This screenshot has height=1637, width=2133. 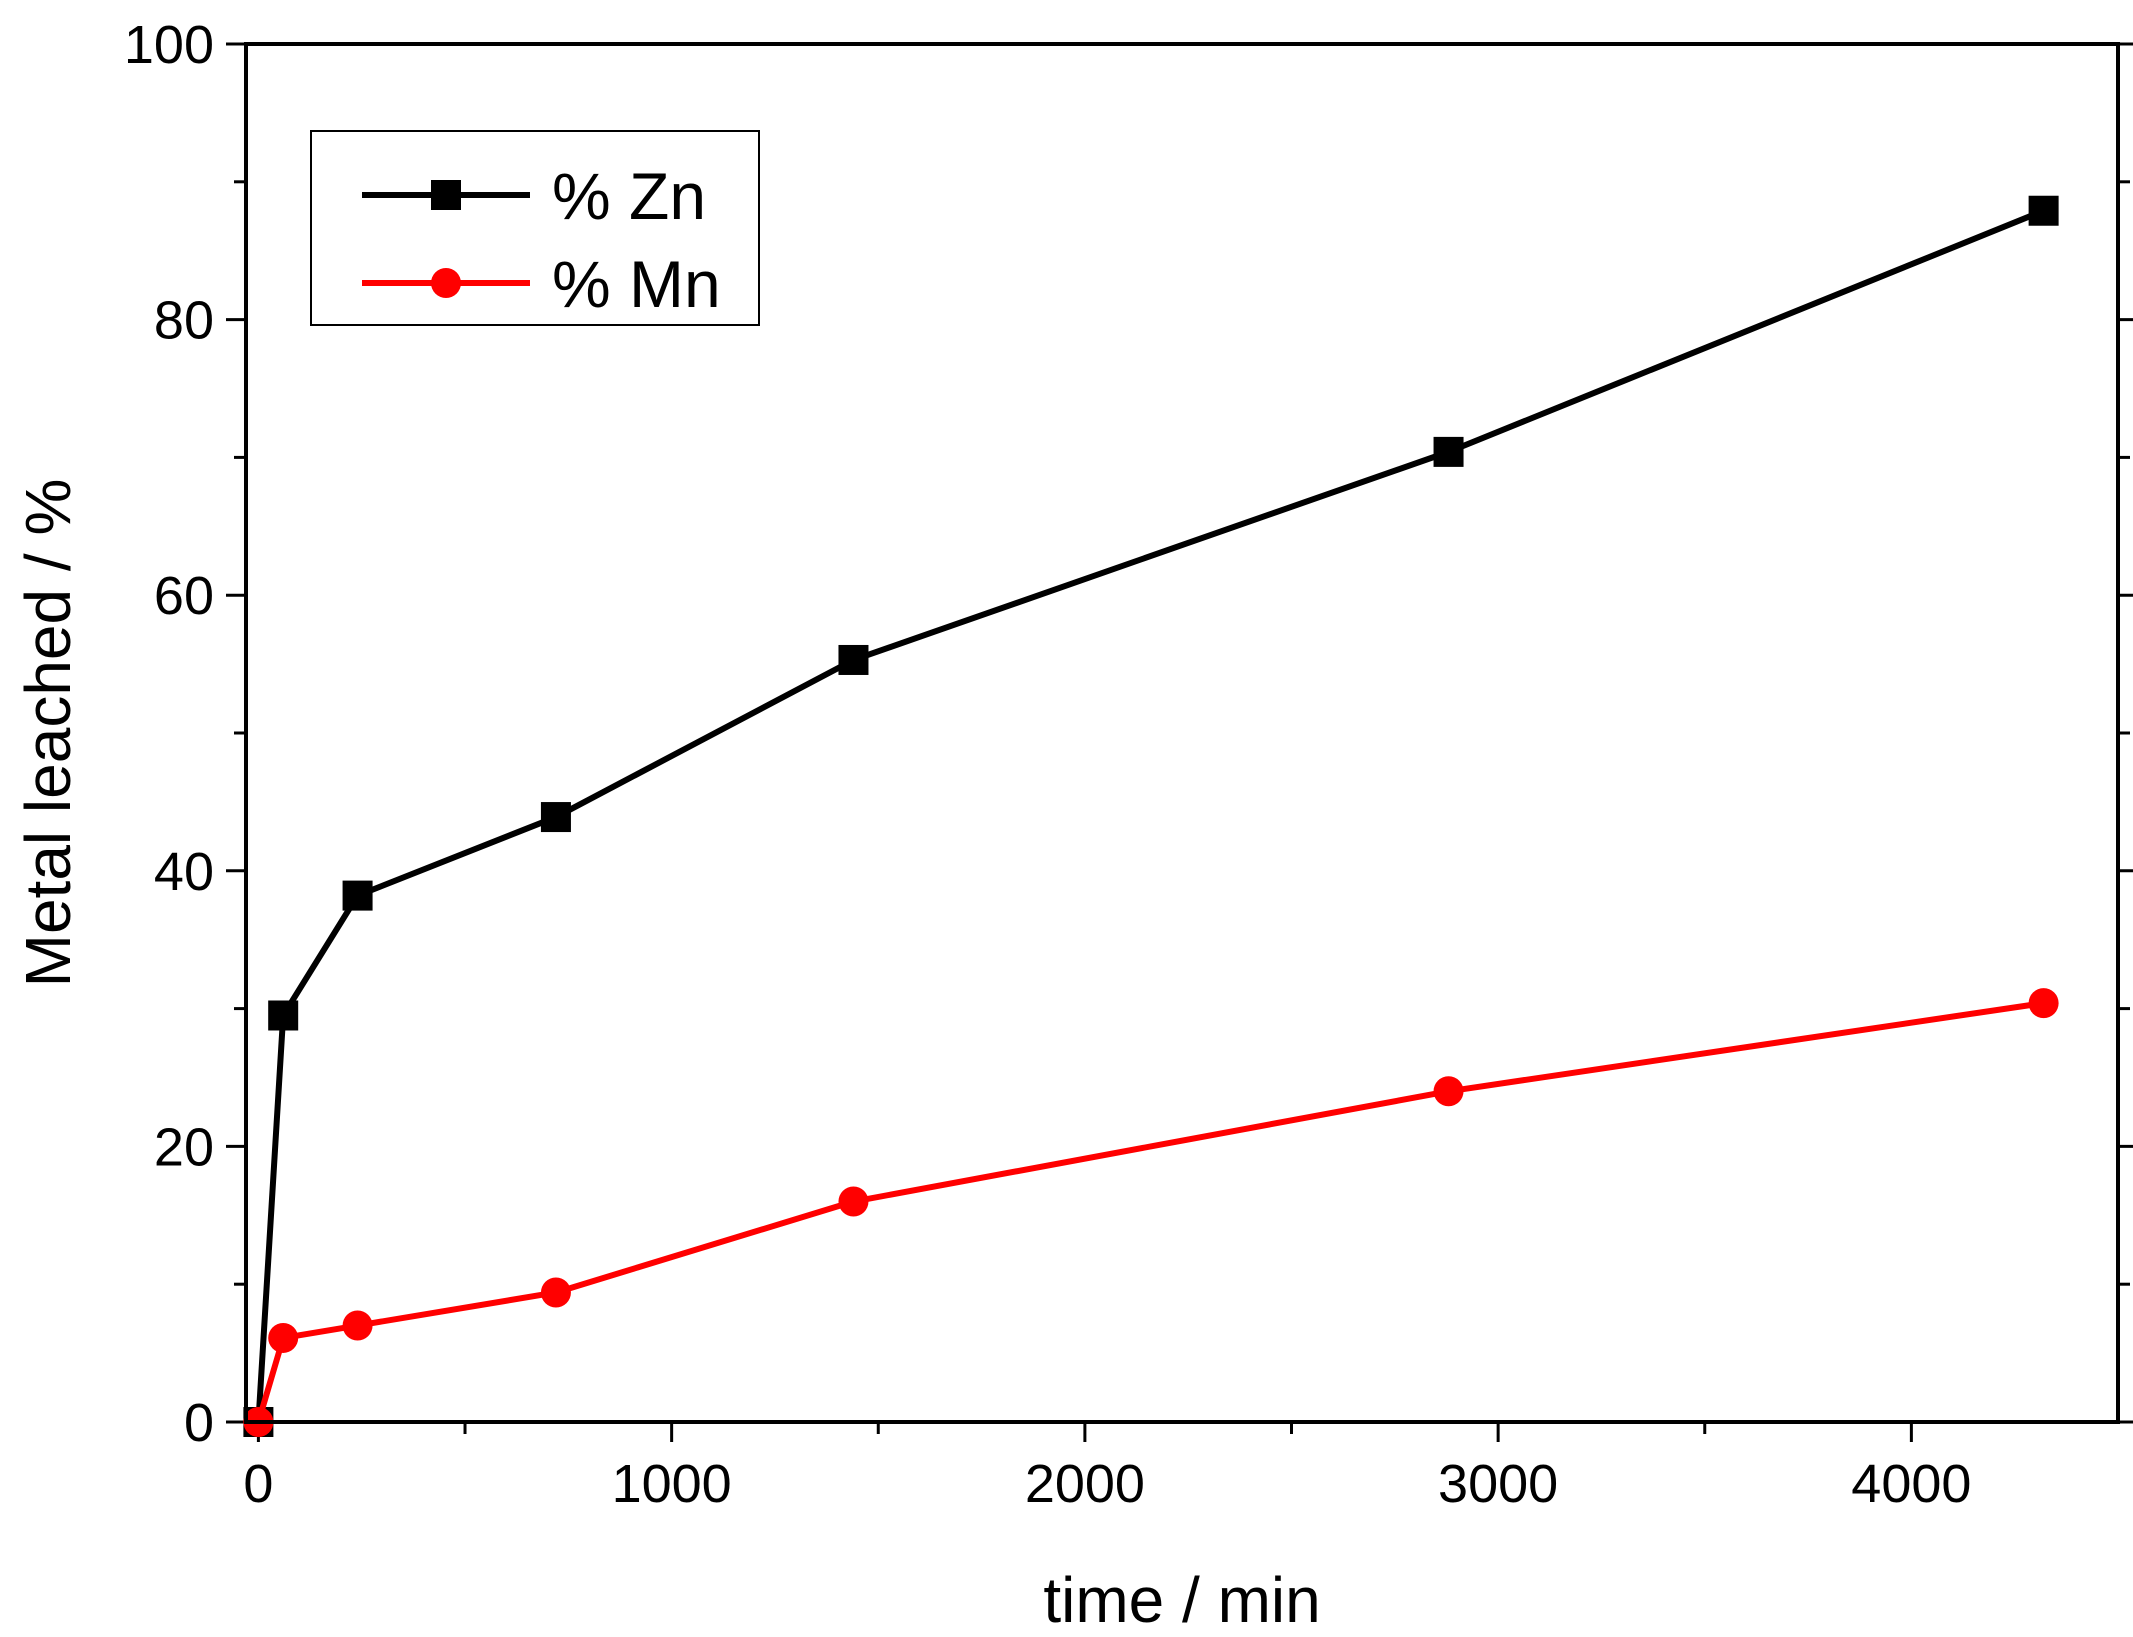 I want to click on x-axis-title: time / min, so click(x=1181, y=1600).